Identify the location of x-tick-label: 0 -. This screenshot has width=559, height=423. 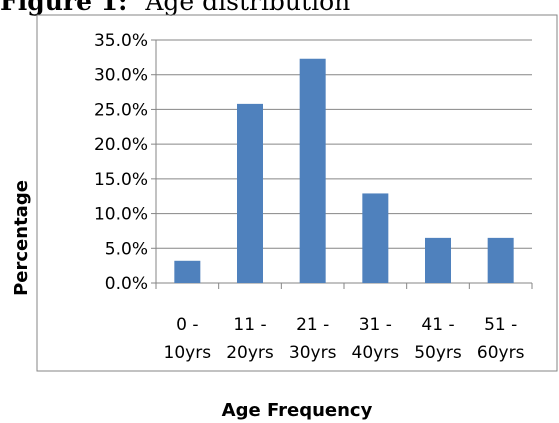
(187, 325).